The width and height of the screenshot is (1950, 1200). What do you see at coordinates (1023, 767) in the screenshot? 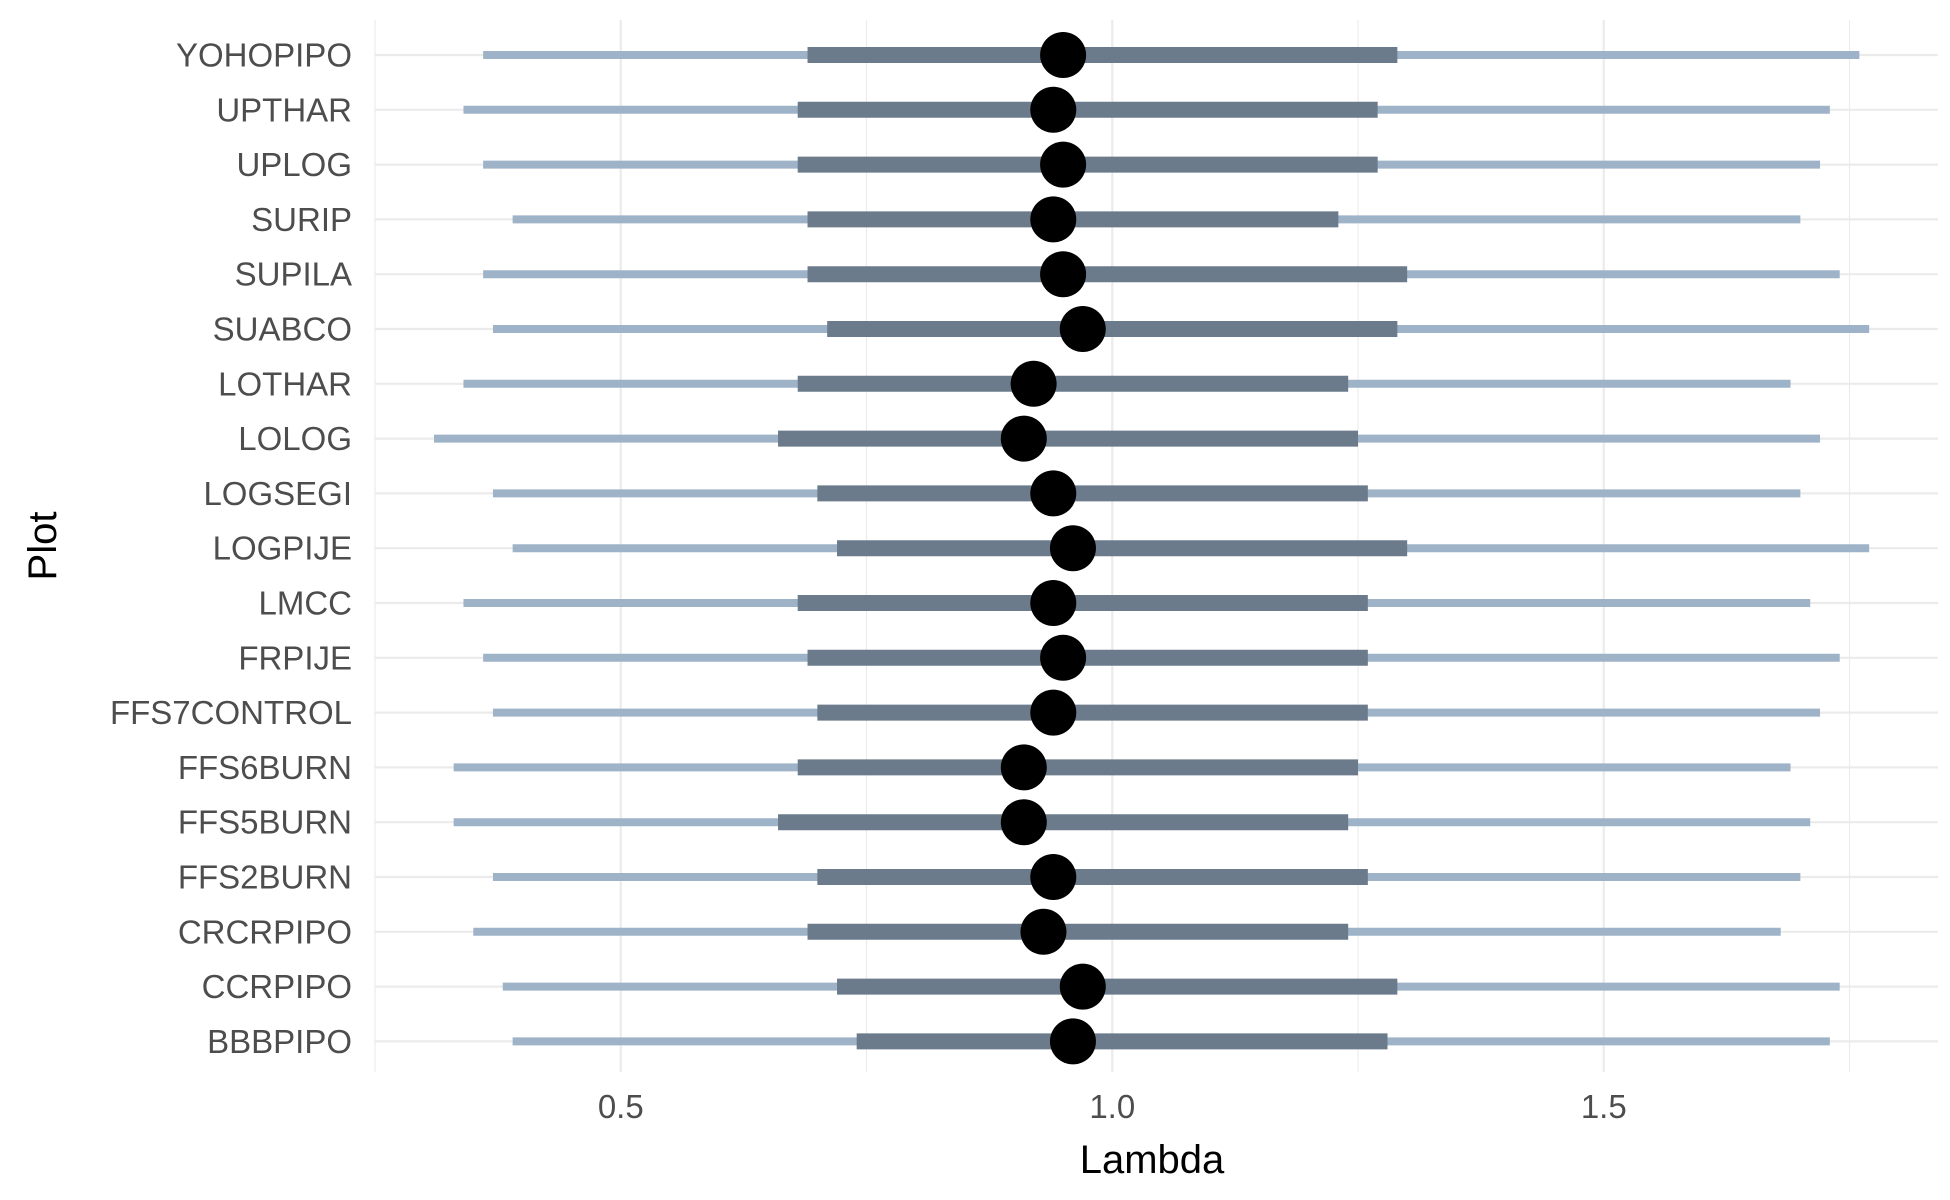
I see `point-estimate-ffs6burn` at bounding box center [1023, 767].